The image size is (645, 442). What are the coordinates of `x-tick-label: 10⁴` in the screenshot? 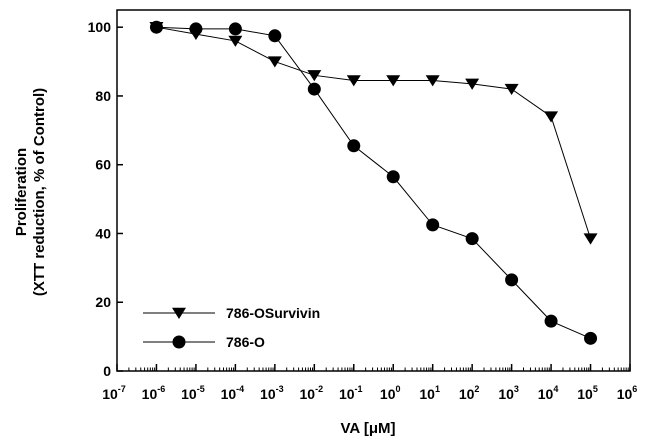 It's located at (548, 393).